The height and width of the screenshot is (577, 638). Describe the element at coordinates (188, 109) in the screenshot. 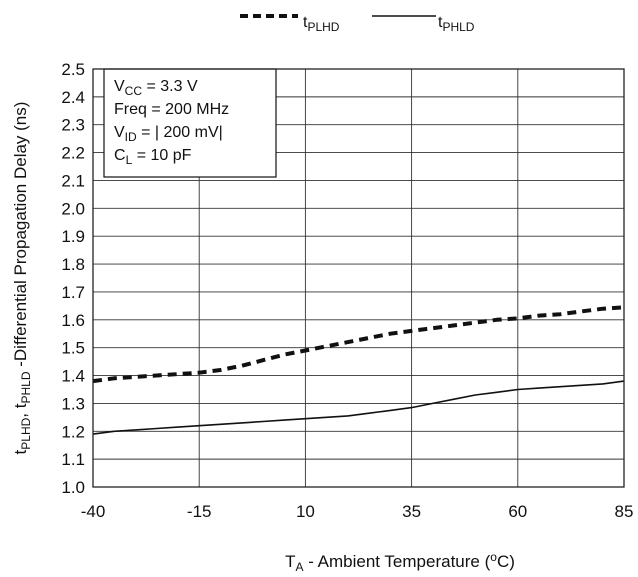

I see `condition-value: = 200 MHz` at that location.